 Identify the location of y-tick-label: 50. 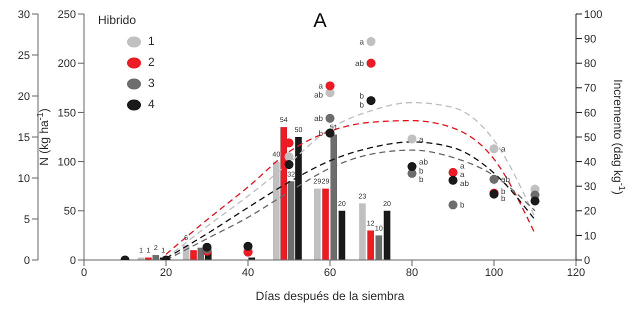
(70, 212).